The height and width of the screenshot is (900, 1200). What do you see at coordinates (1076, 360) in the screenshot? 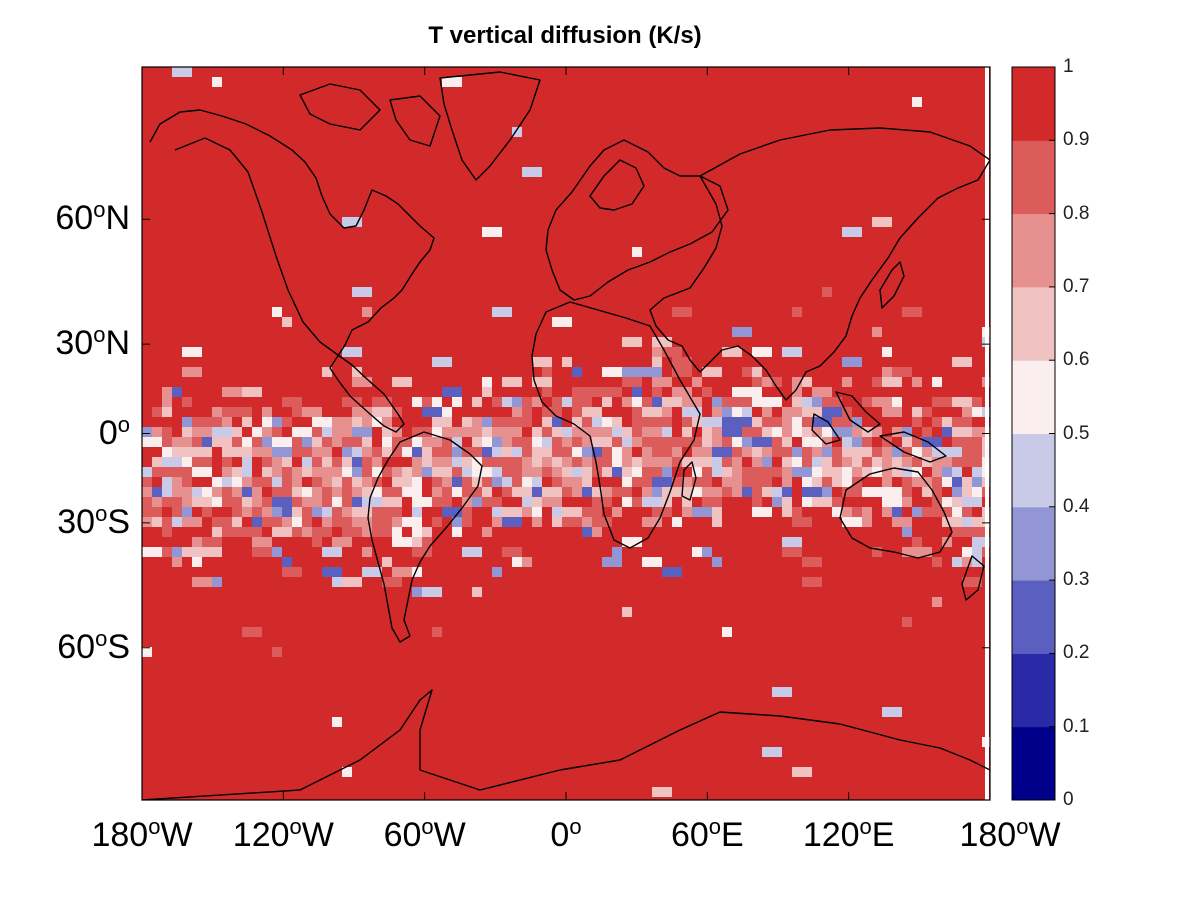
I see `colorbar-tick-label: 0.6` at bounding box center [1076, 360].